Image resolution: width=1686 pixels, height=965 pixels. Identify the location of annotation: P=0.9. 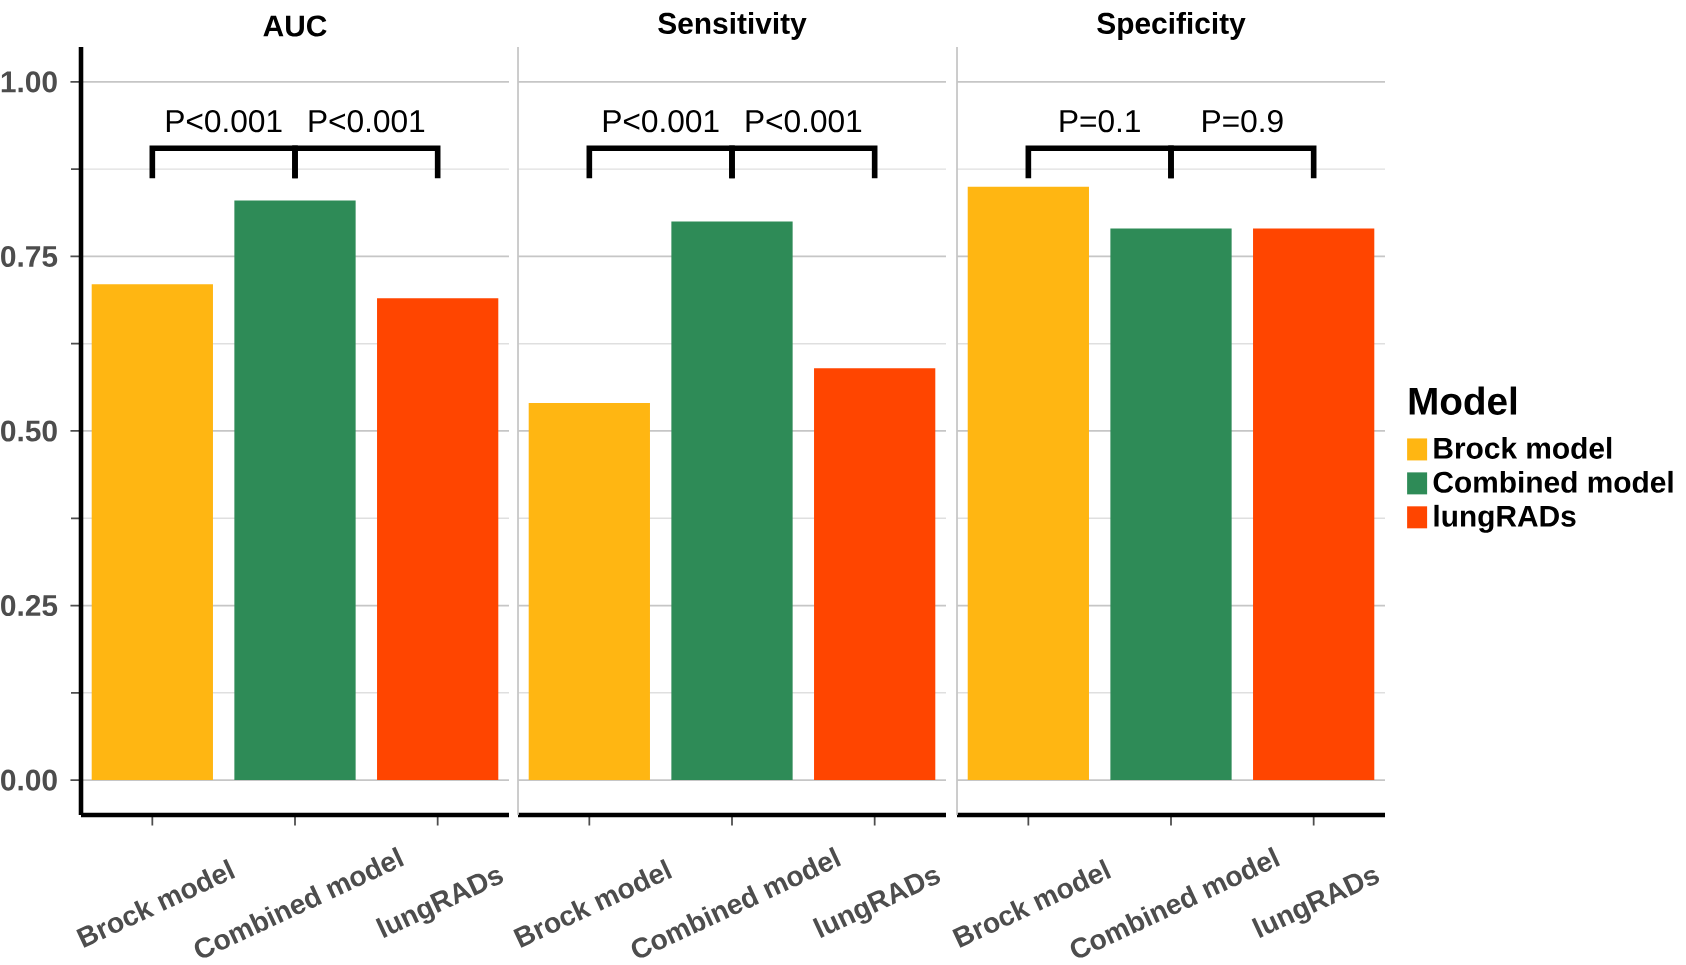
(1243, 121).